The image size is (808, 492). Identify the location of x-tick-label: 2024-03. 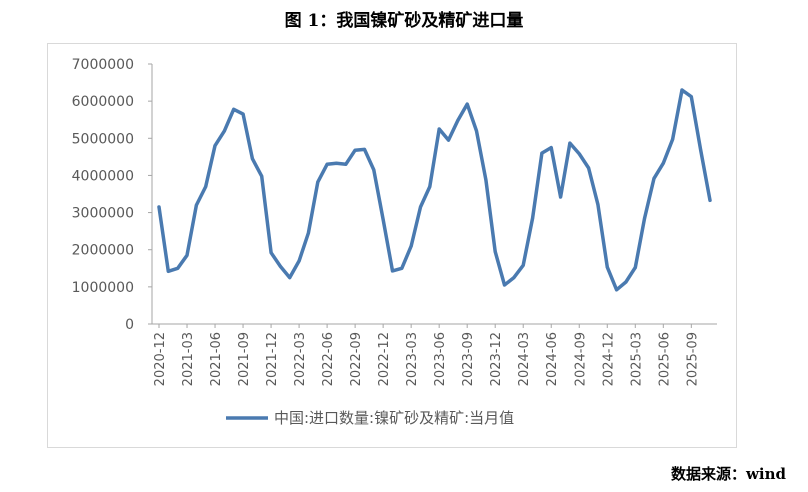
(524, 359).